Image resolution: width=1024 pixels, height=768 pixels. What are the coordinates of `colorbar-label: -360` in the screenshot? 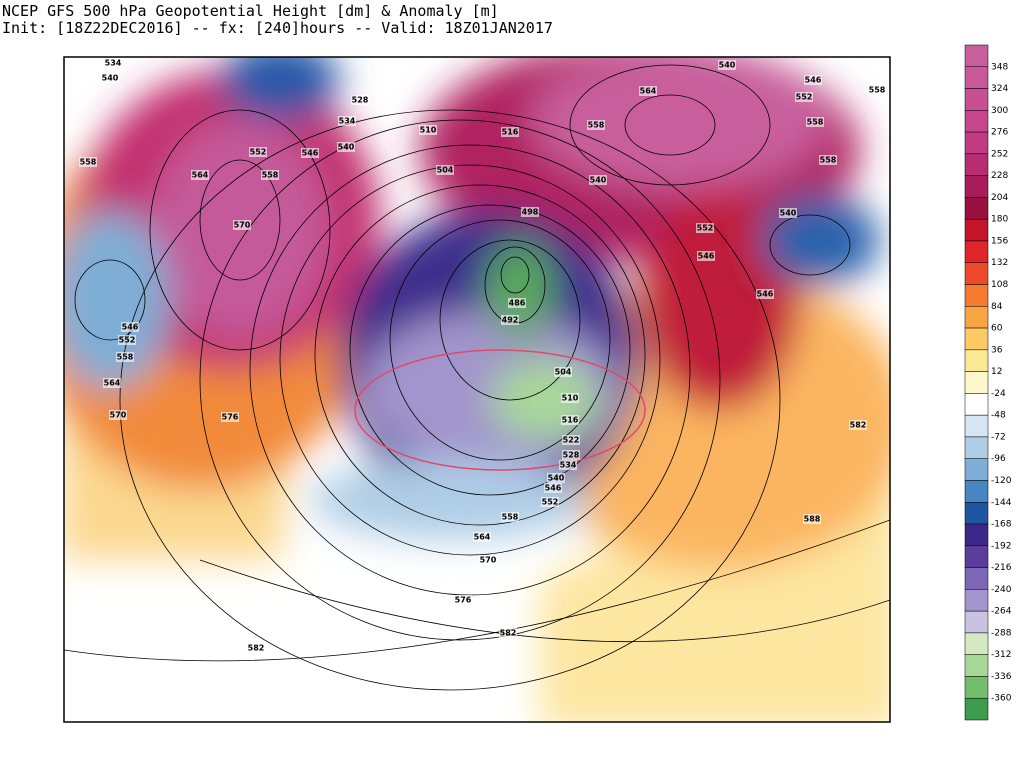 It's located at (1001, 699).